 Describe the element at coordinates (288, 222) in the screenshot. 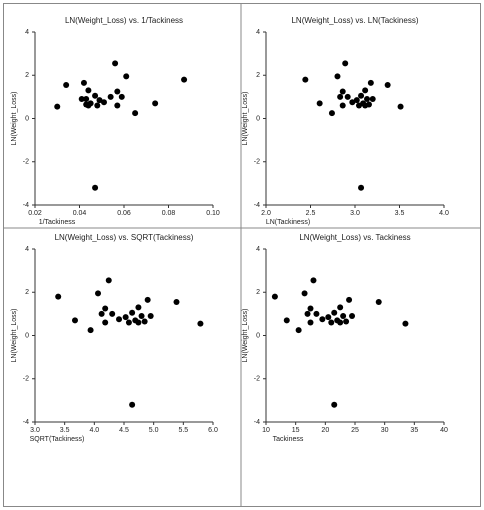

I see `x-axis-label: LN(Tackiness)` at that location.